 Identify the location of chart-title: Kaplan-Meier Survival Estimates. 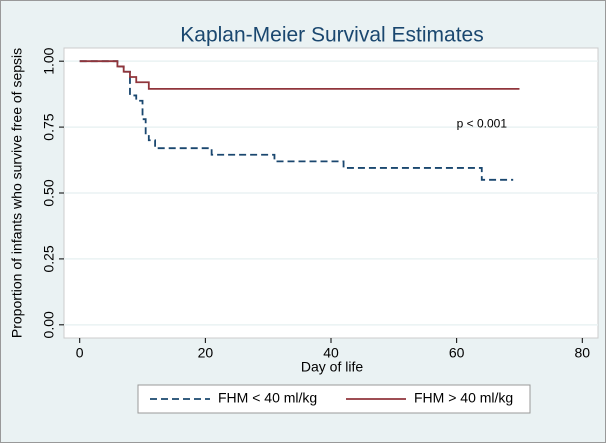
(331, 35).